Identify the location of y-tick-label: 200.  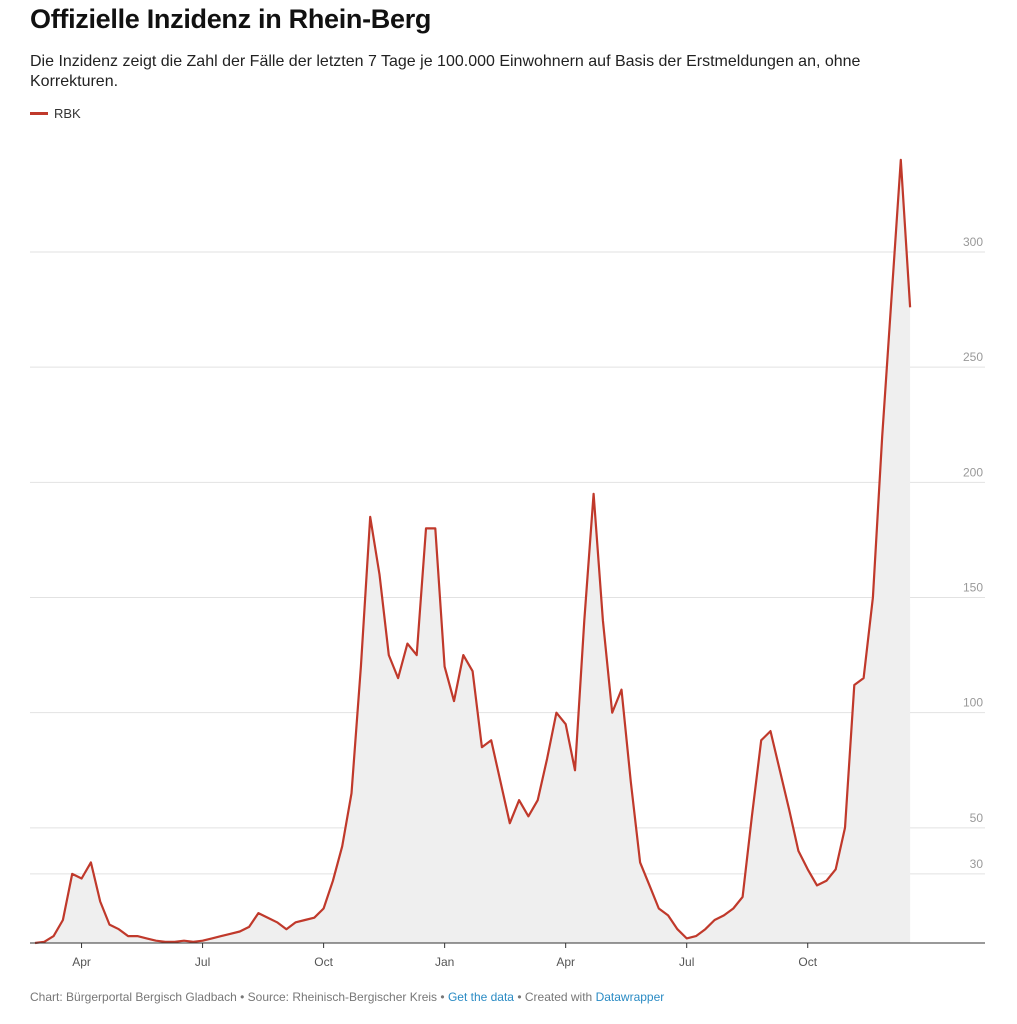
(973, 472).